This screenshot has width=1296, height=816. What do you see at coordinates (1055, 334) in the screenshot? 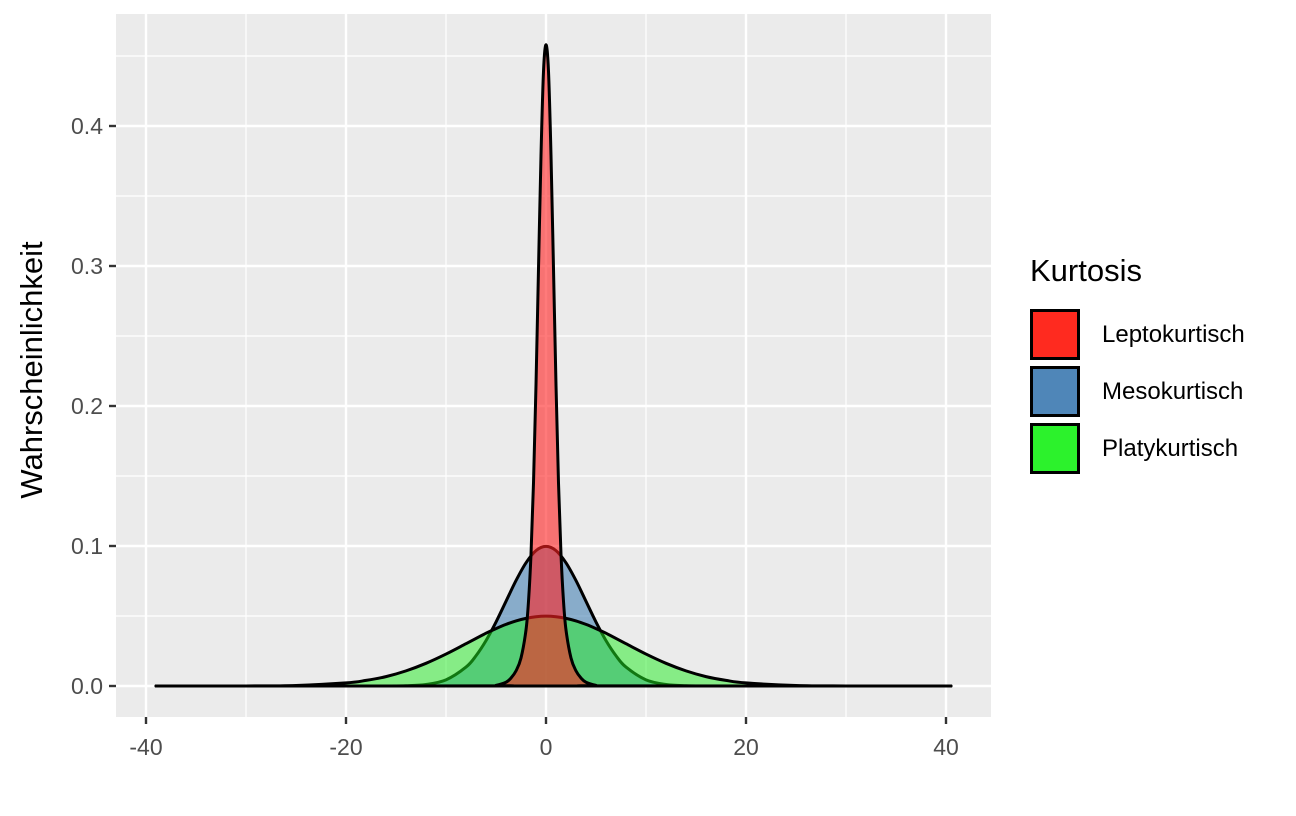
I see `legend-key-leptokurtisch` at bounding box center [1055, 334].